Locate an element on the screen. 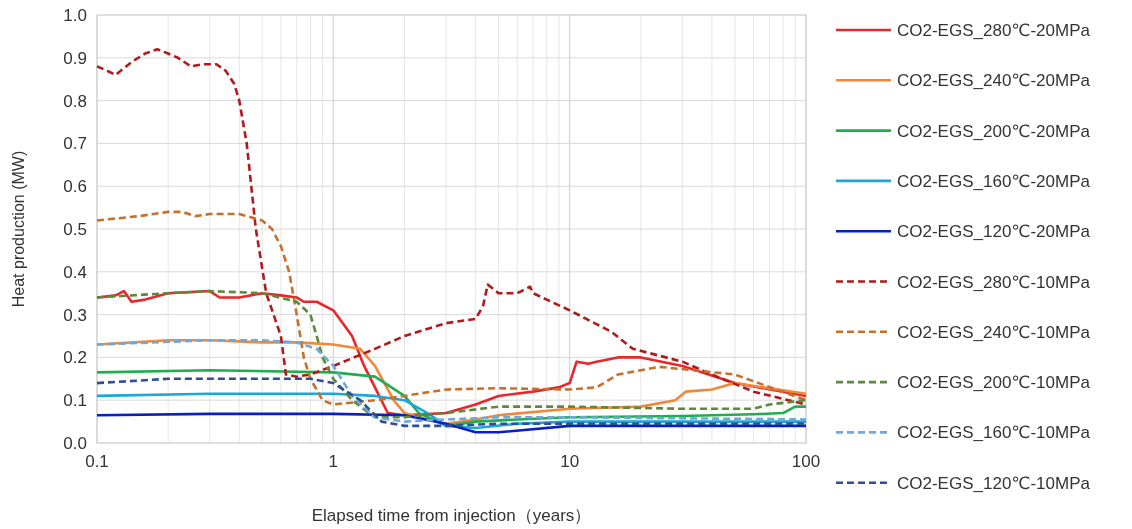 The width and height of the screenshot is (1132, 529). y-tick-label: 0.5 is located at coordinates (75, 229).